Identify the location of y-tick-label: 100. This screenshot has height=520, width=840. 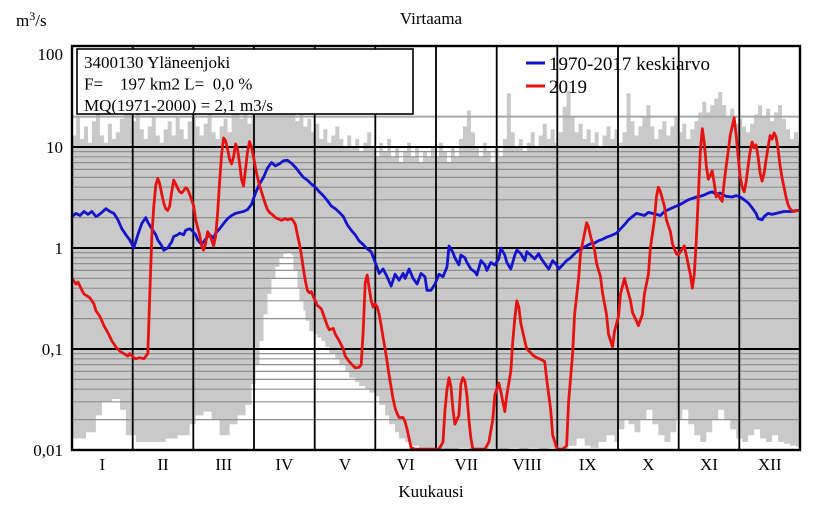
(51, 54).